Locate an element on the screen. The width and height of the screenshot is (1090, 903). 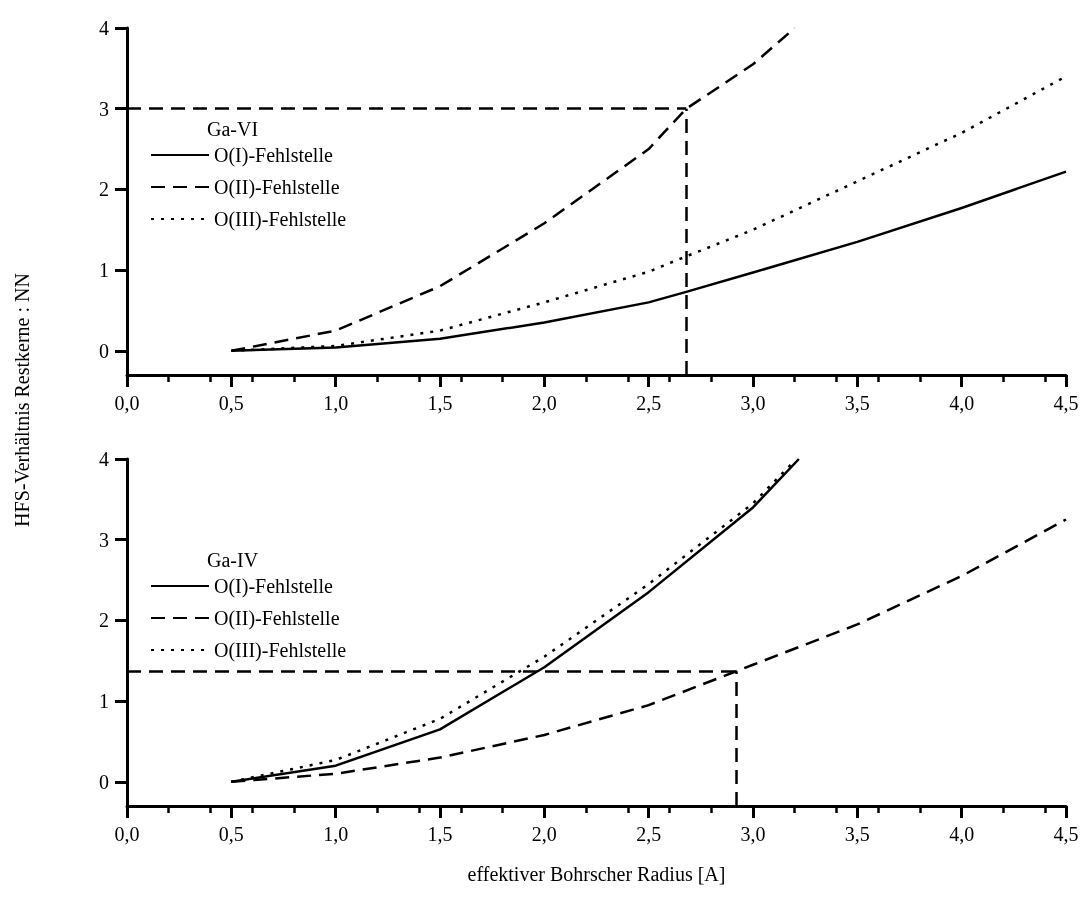
x-axis-title: effektiver Bohrscher Radius [A] is located at coordinates (596, 874).